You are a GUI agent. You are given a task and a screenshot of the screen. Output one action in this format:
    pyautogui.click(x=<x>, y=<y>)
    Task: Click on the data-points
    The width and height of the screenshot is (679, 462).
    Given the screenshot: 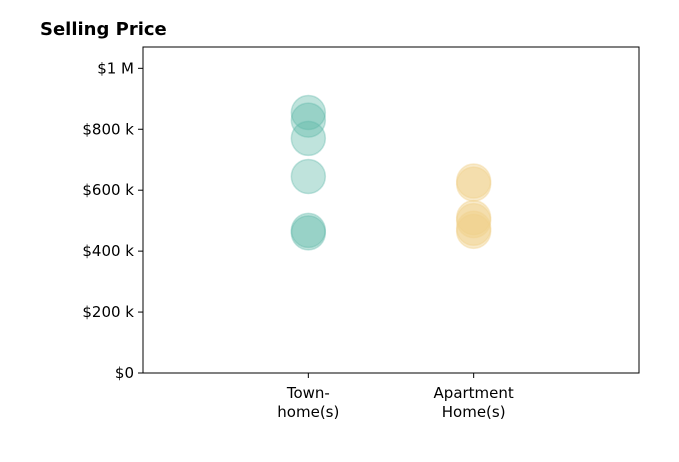 What is the action you would take?
    pyautogui.click(x=391, y=172)
    